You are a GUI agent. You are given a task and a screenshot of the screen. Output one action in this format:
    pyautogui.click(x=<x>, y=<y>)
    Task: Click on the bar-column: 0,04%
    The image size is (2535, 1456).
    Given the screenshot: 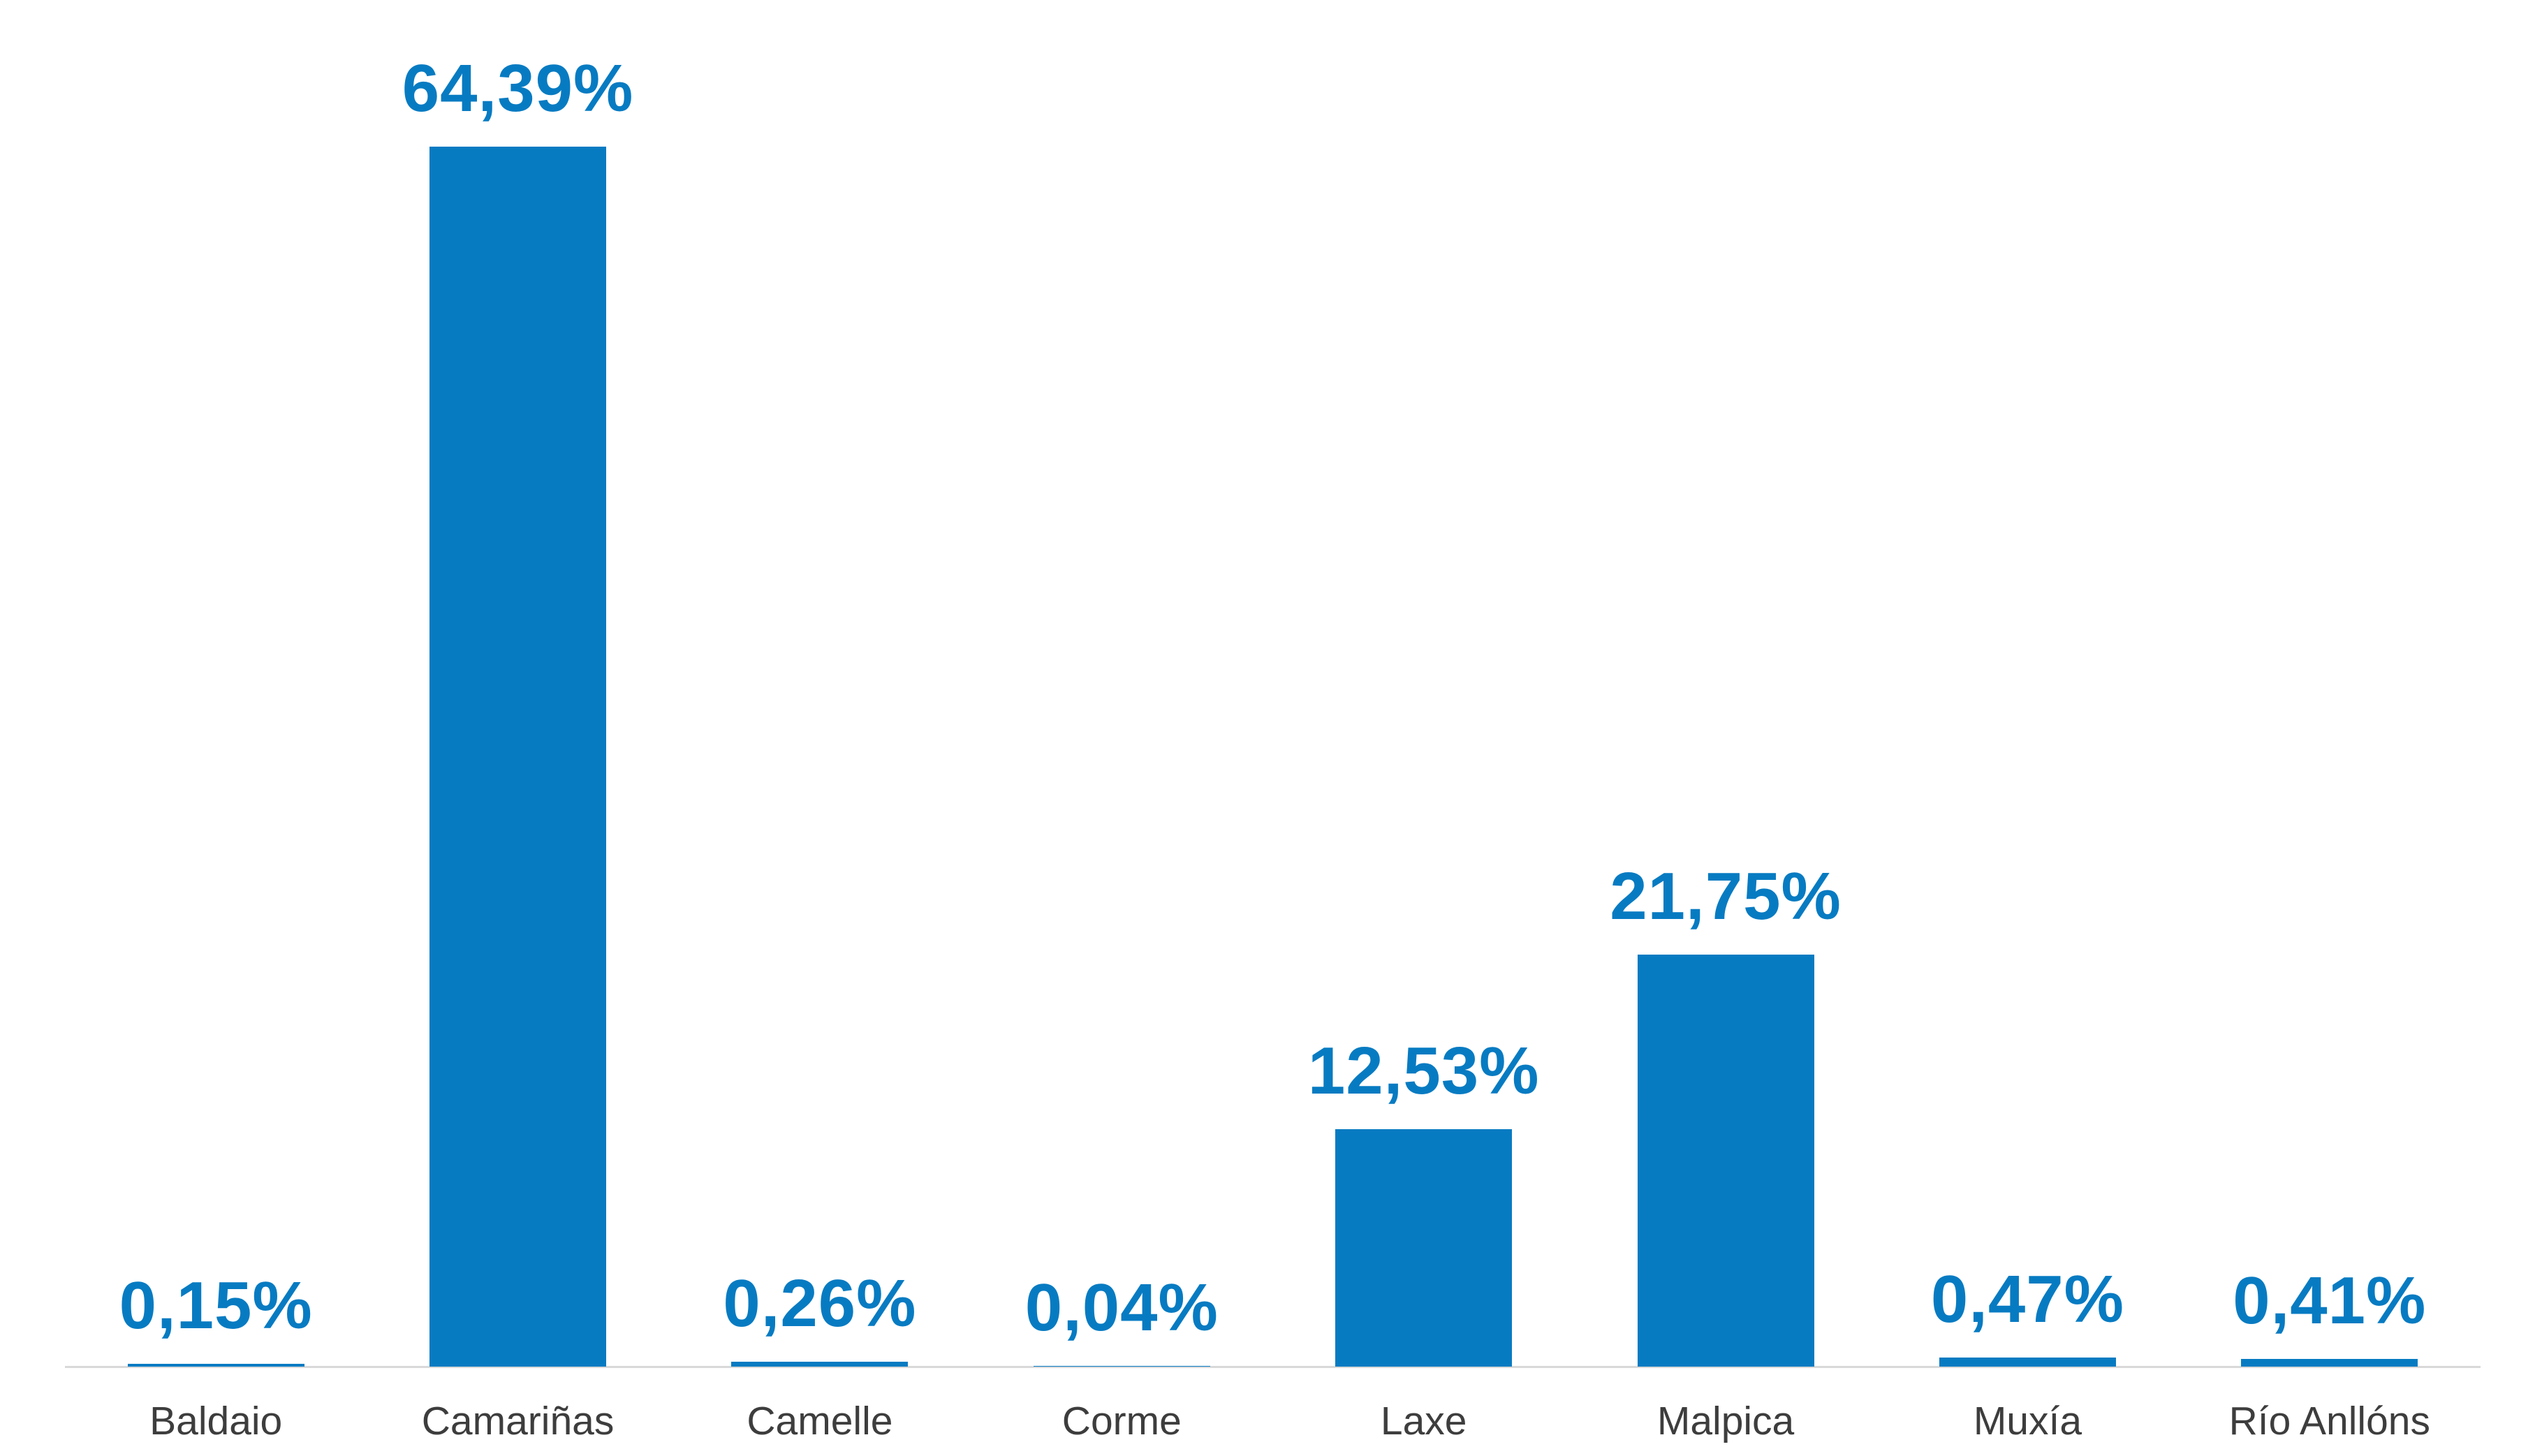 What is the action you would take?
    pyautogui.click(x=1121, y=1318)
    